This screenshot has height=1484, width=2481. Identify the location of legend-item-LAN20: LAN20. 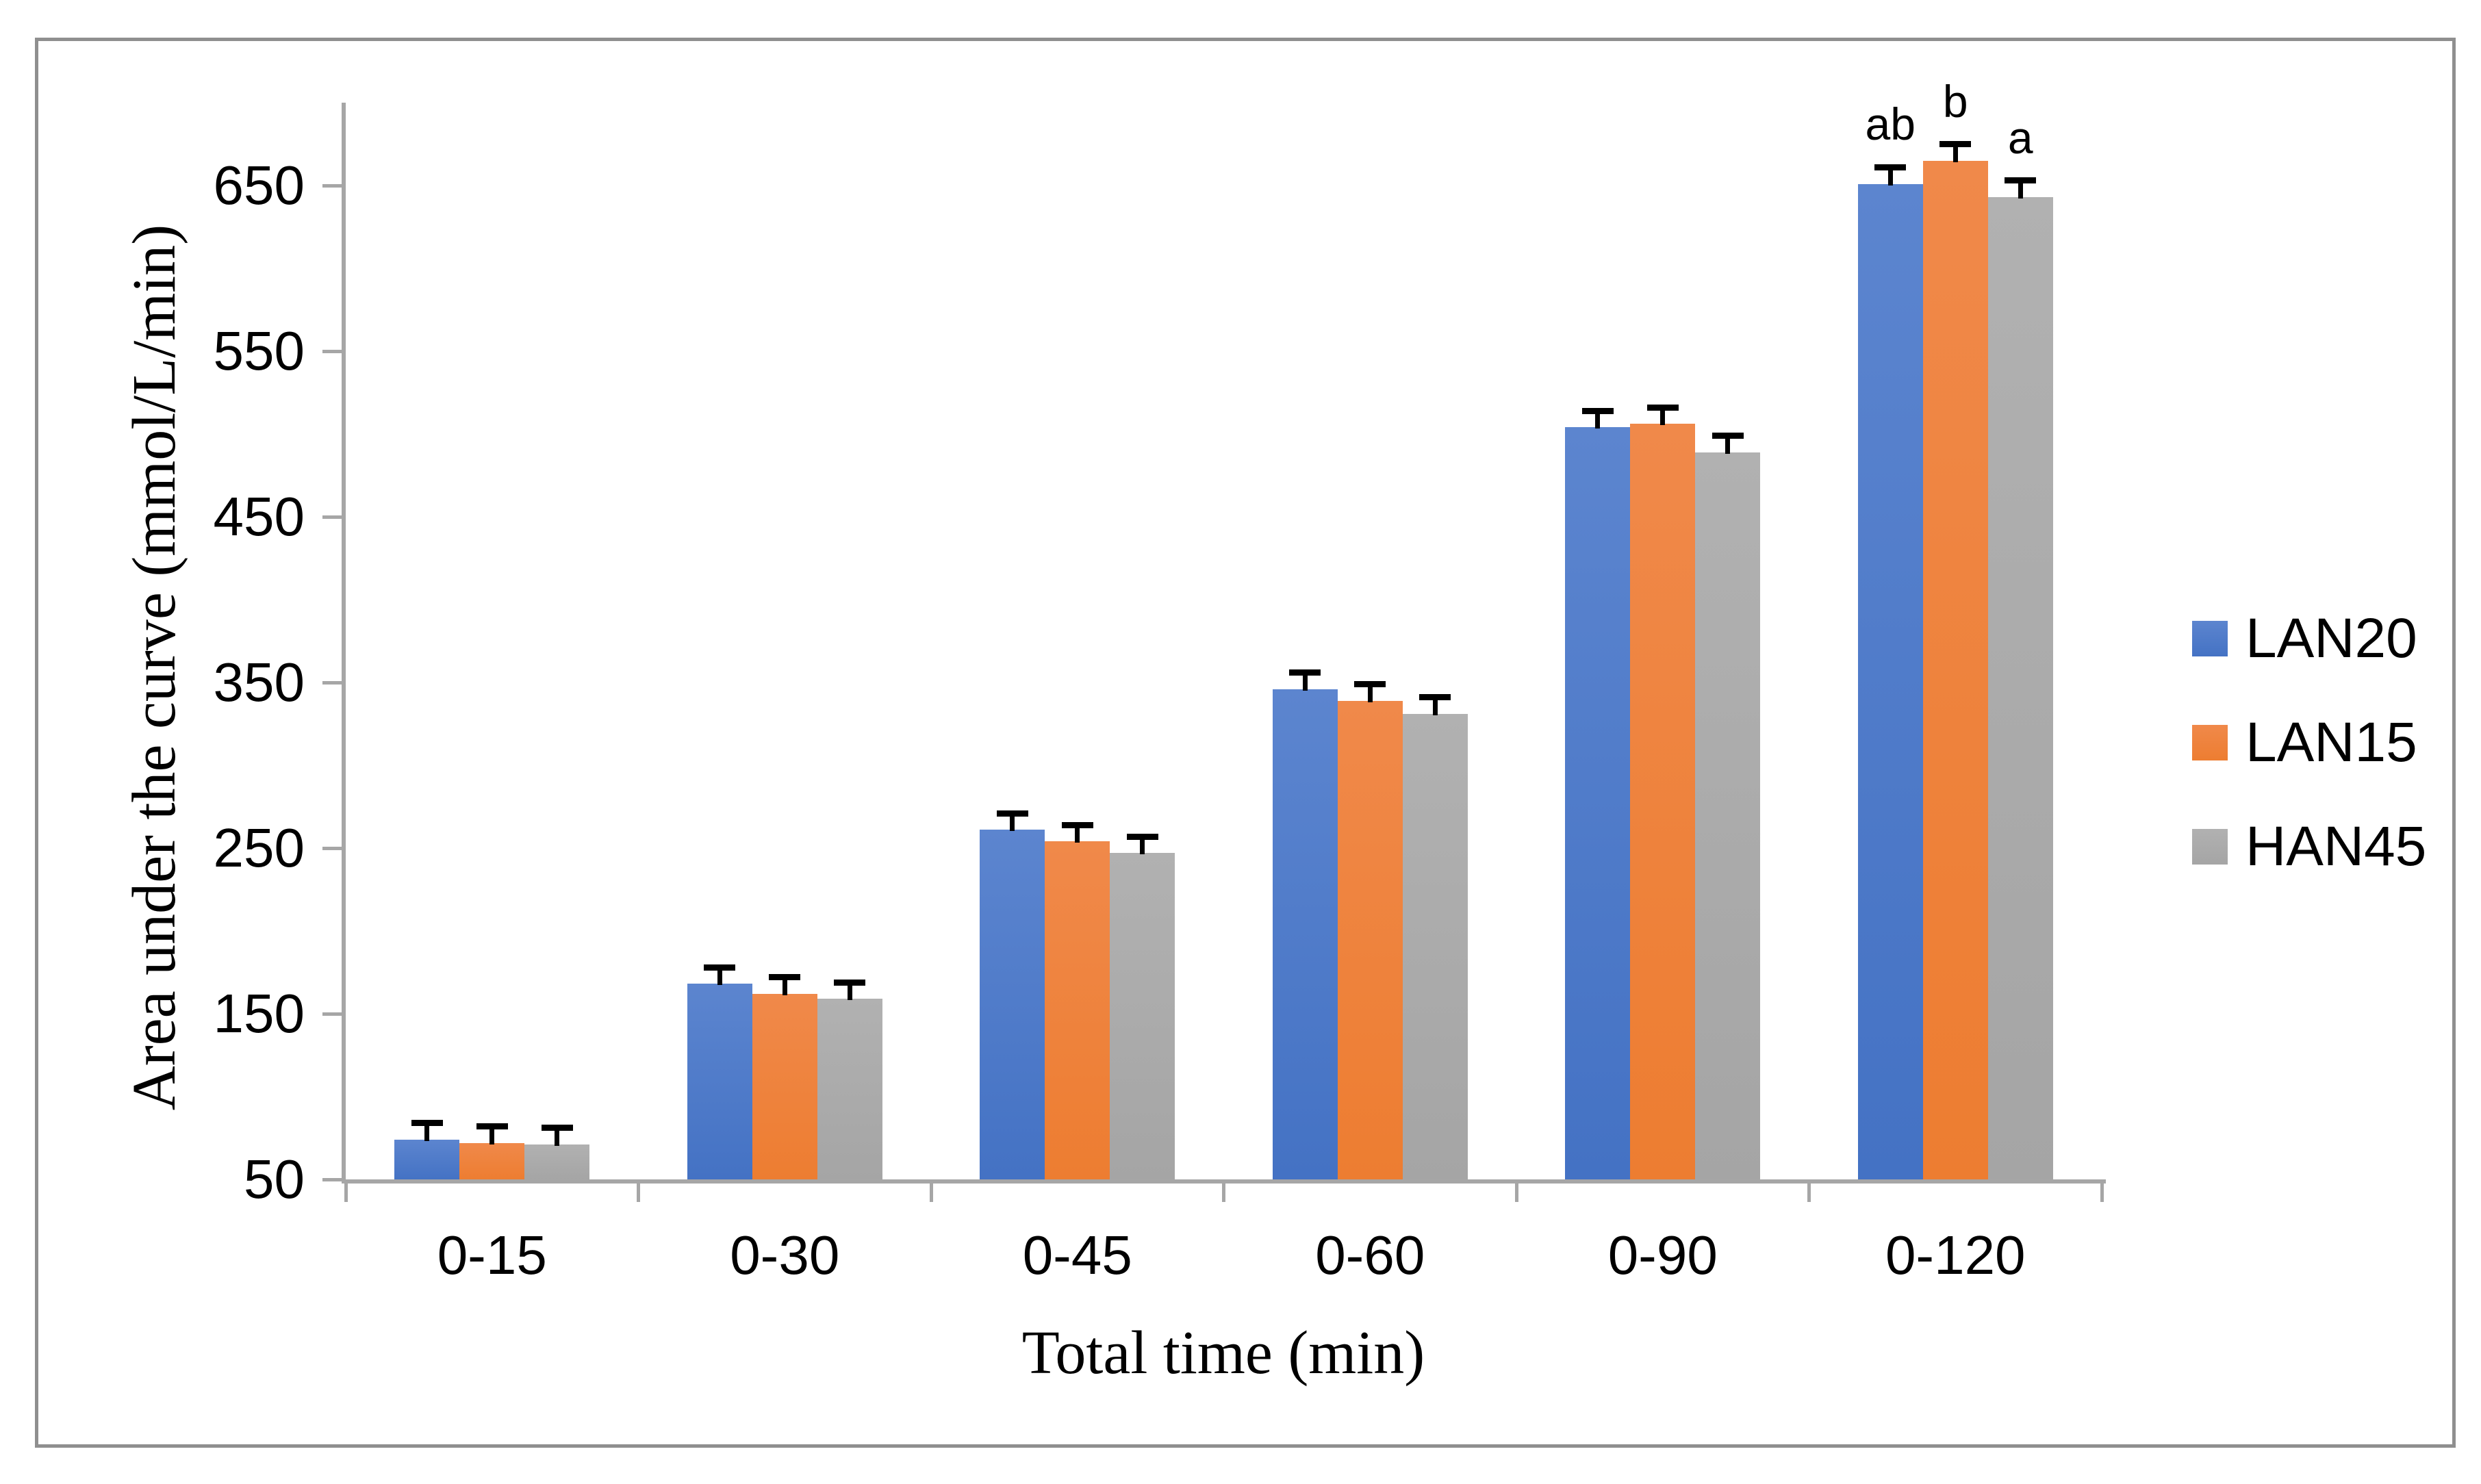
(2304, 638).